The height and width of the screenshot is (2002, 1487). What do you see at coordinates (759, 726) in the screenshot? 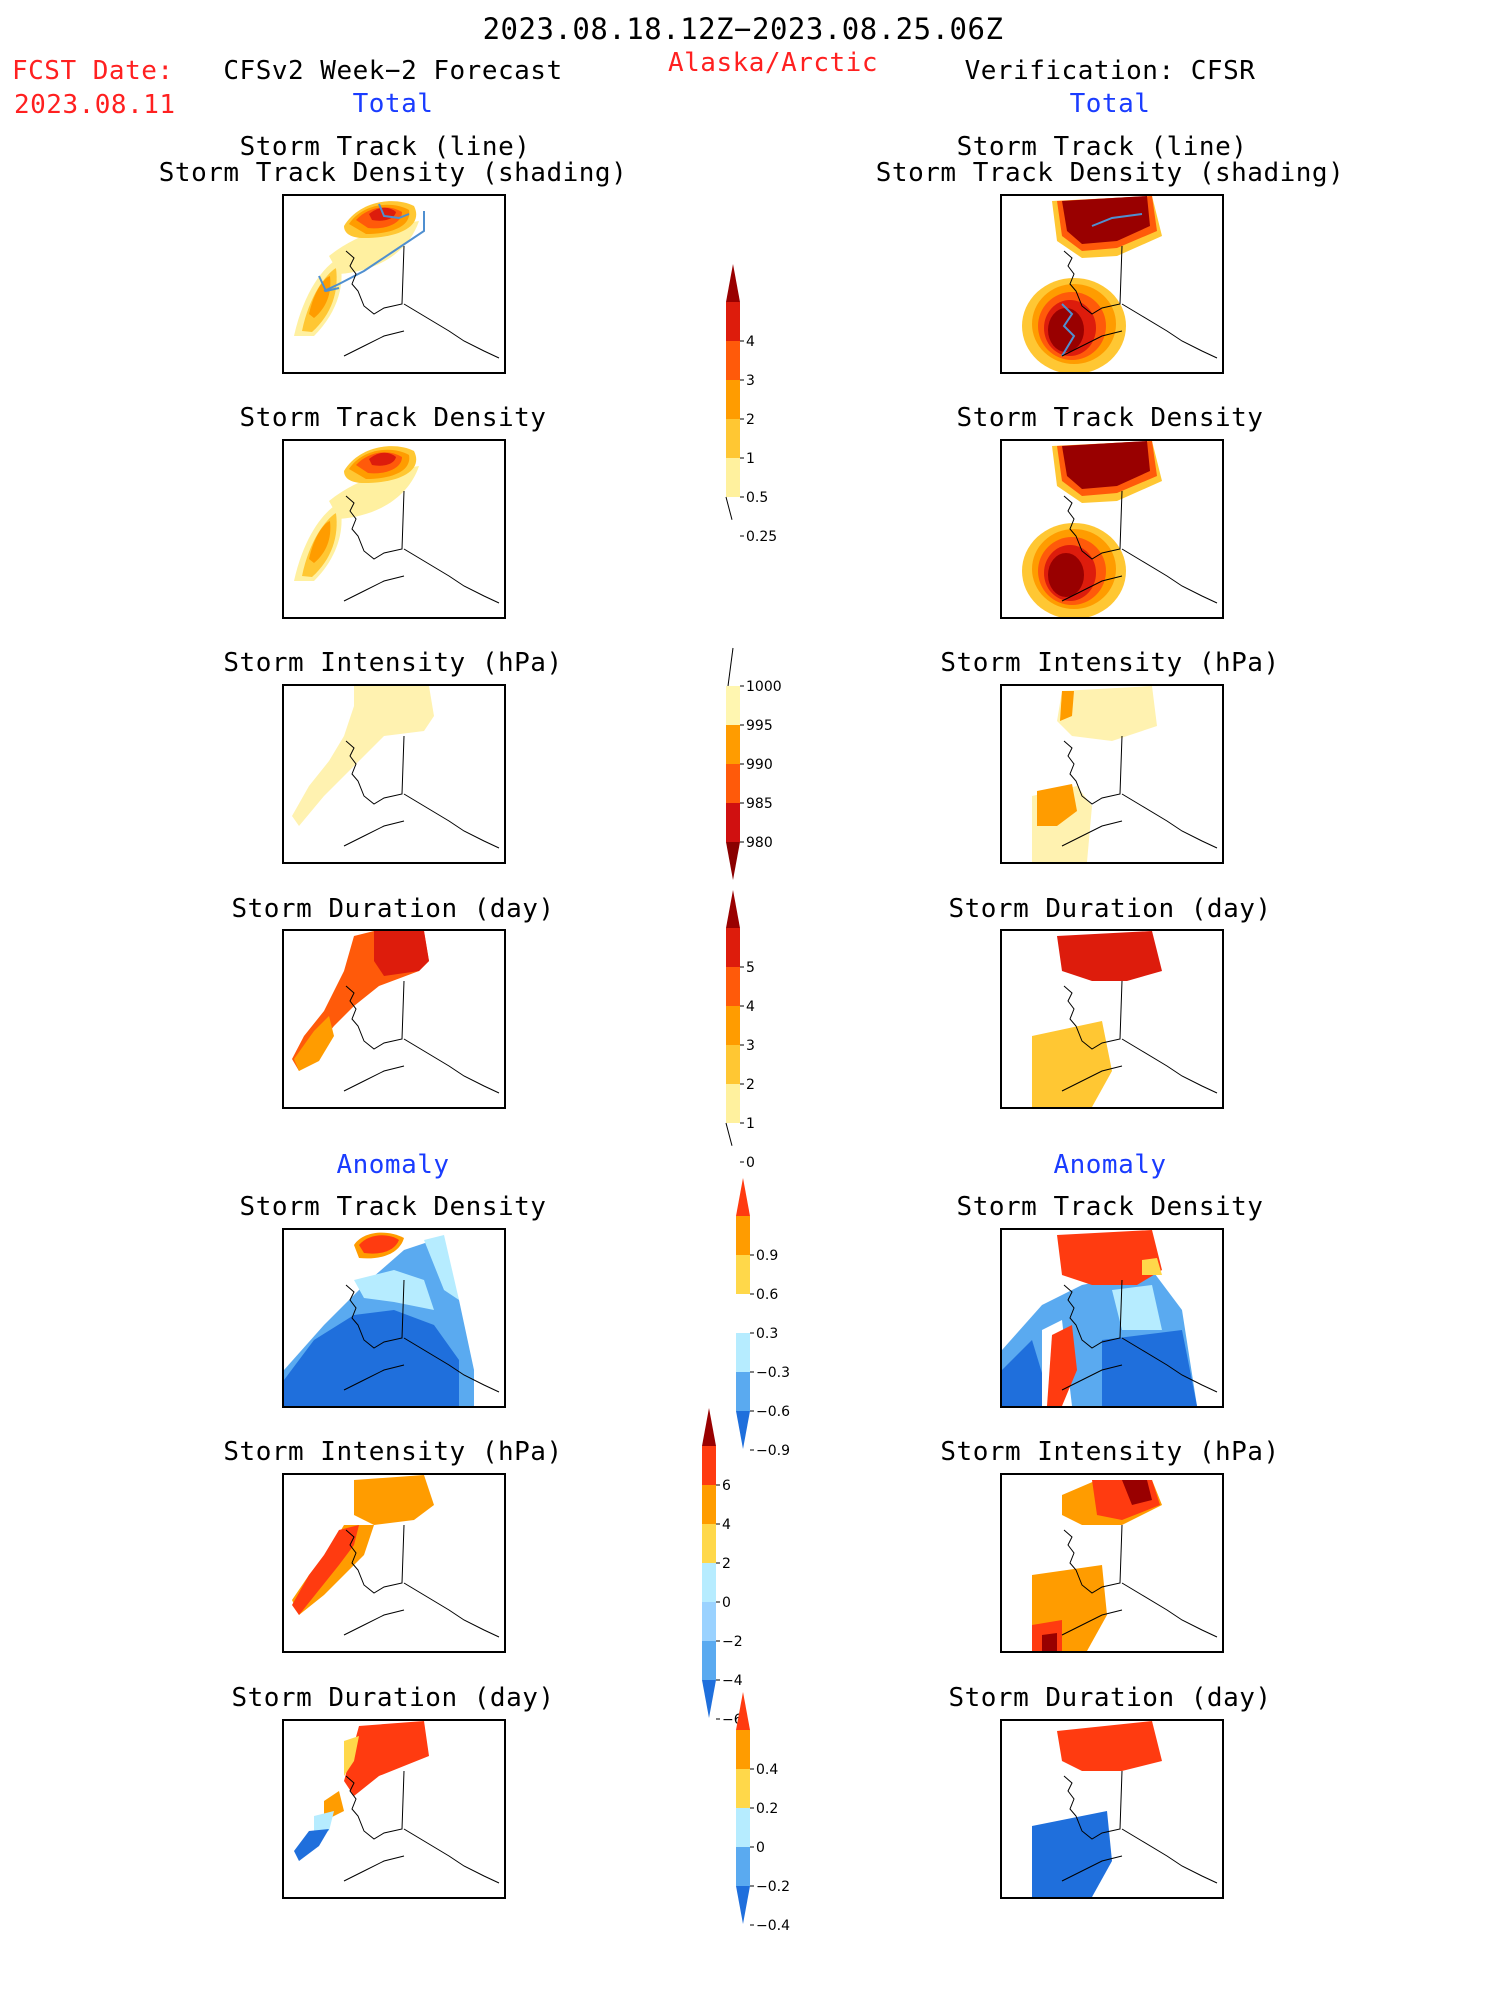
I see `colorbar-label: 995` at bounding box center [759, 726].